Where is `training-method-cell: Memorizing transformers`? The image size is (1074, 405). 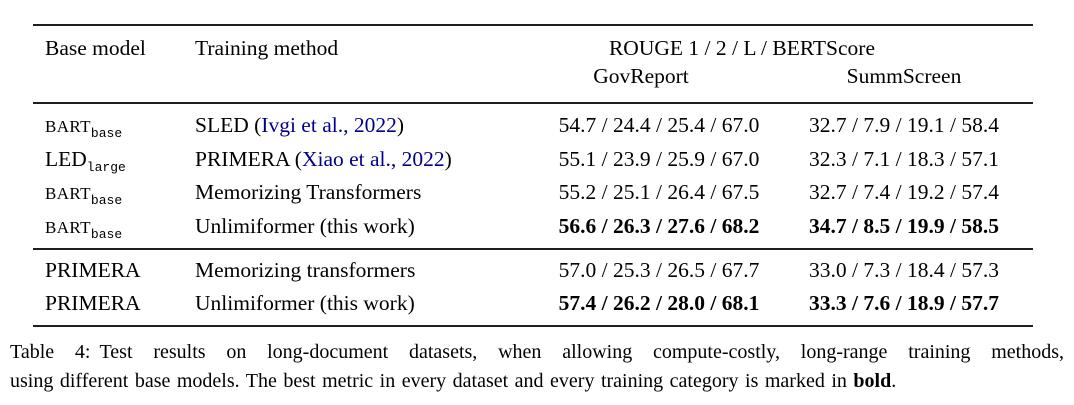
training-method-cell: Memorizing transformers is located at coordinates (369, 270).